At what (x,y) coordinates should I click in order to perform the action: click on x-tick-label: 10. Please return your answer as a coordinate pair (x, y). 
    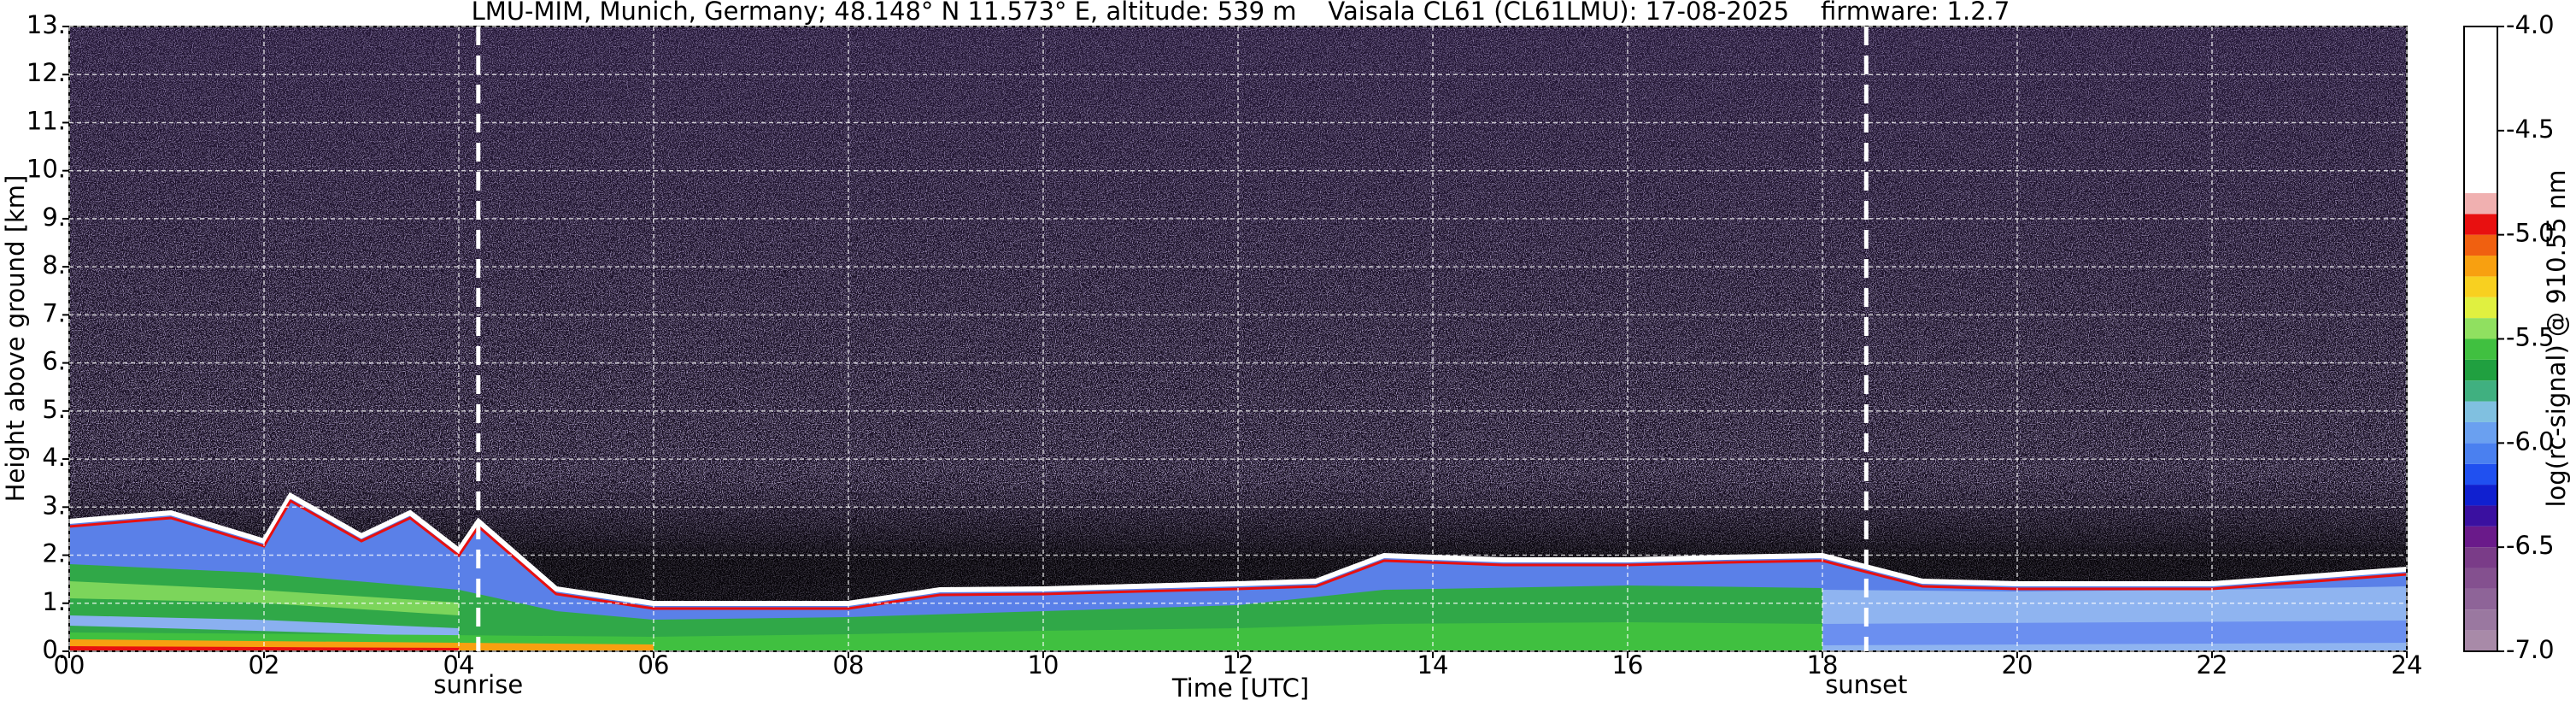
    Looking at the image, I should click on (1043, 665).